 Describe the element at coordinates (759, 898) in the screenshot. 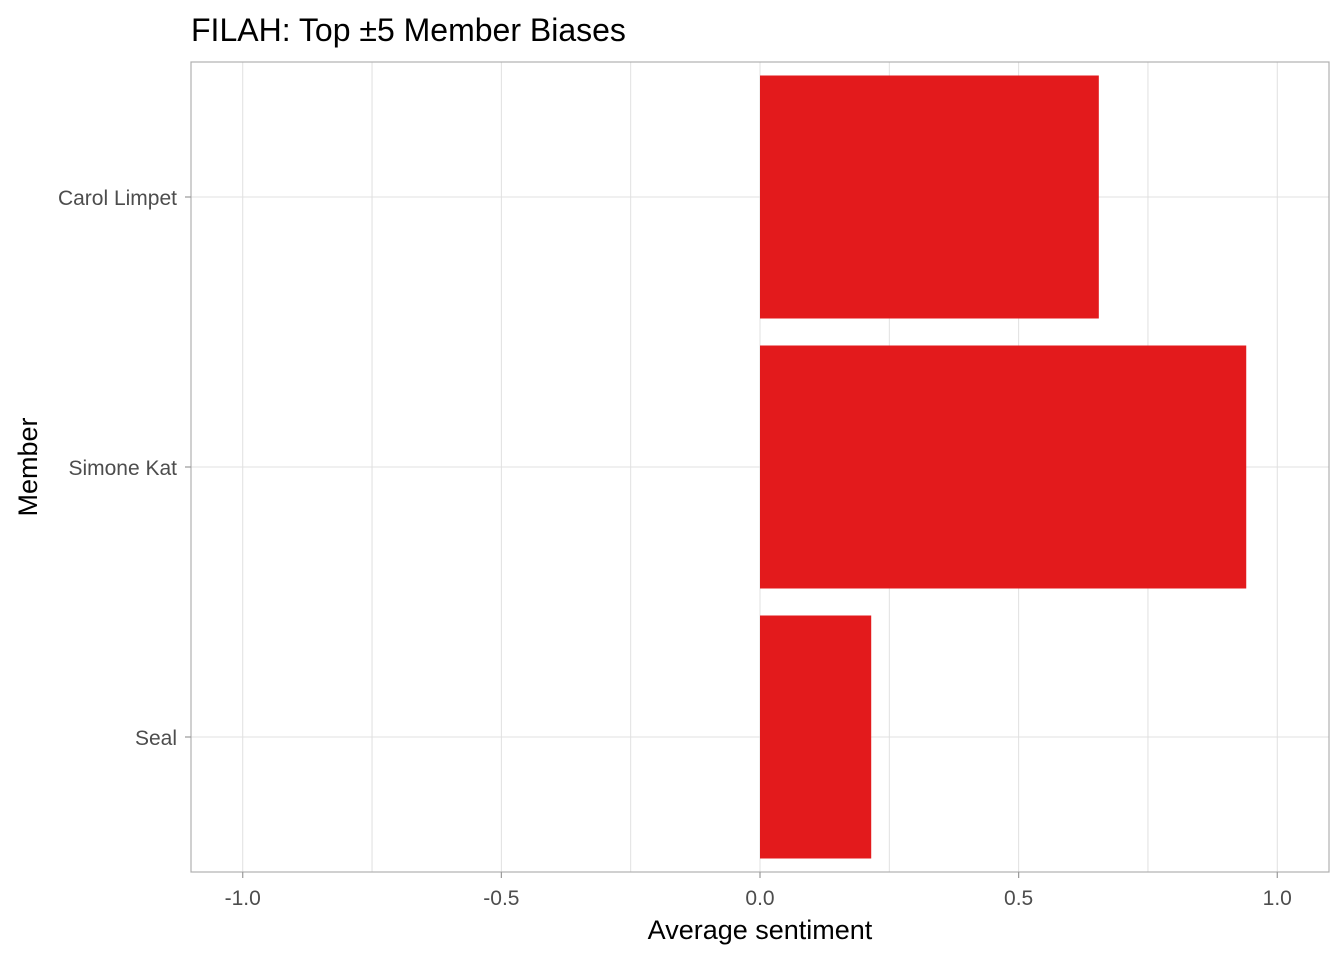

I see `x-tick-label: 0.0` at that location.